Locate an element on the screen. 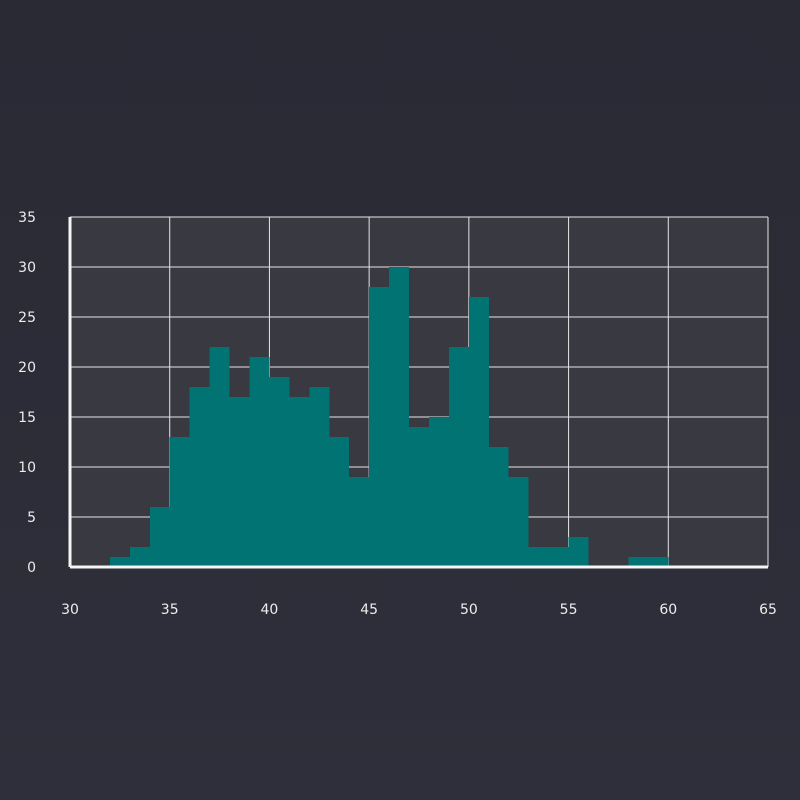 The image size is (800, 800). y-tick-label: 30 is located at coordinates (27, 268).